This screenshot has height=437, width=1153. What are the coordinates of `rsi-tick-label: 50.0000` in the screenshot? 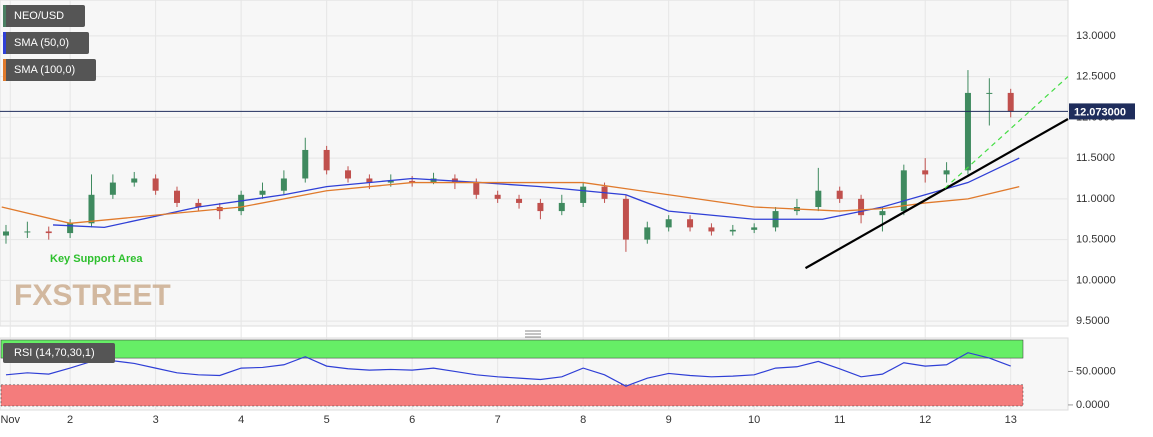 It's located at (1096, 371).